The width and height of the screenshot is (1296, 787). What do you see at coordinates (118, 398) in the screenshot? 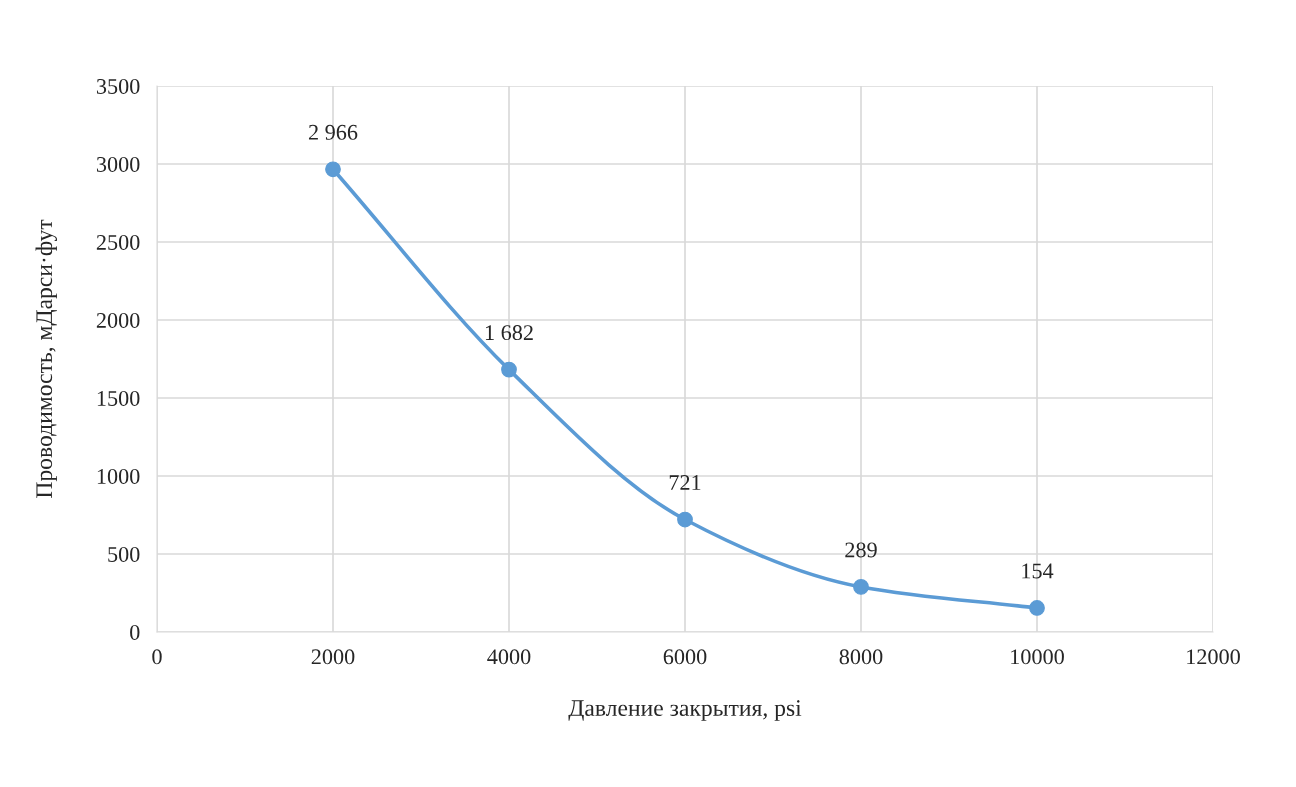
I see `y-tick-label: 1500` at bounding box center [118, 398].